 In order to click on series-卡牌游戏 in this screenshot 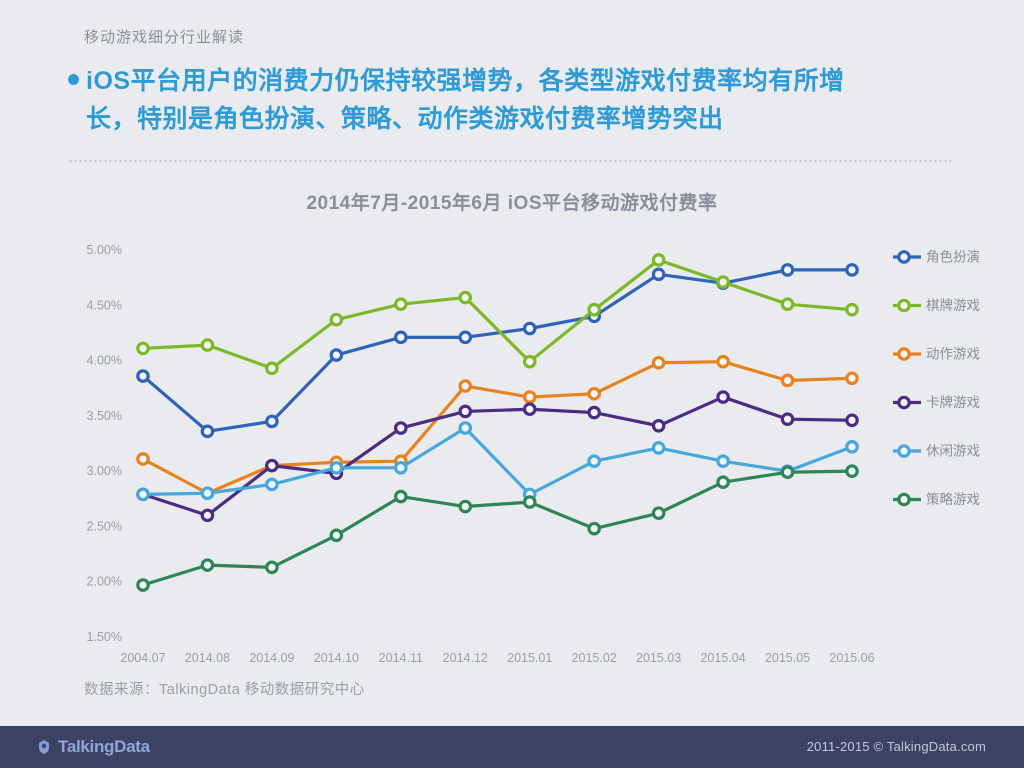, I will do `click(497, 456)`.